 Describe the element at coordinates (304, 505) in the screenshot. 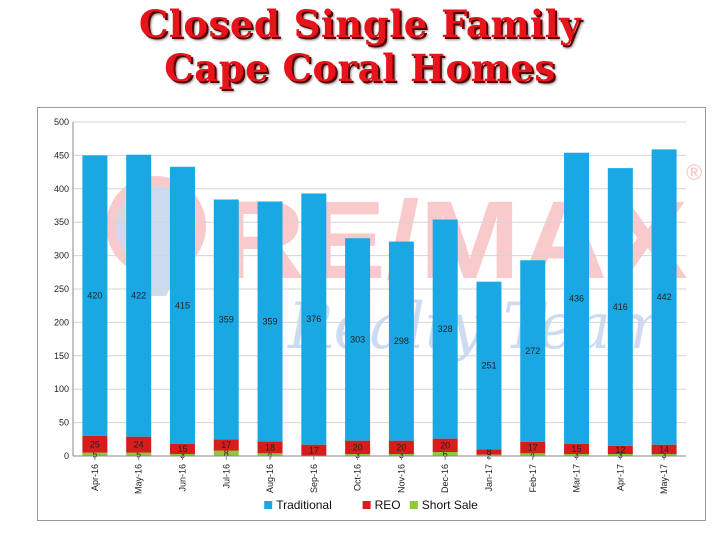

I see `legend-label-traditional: Traditional` at that location.